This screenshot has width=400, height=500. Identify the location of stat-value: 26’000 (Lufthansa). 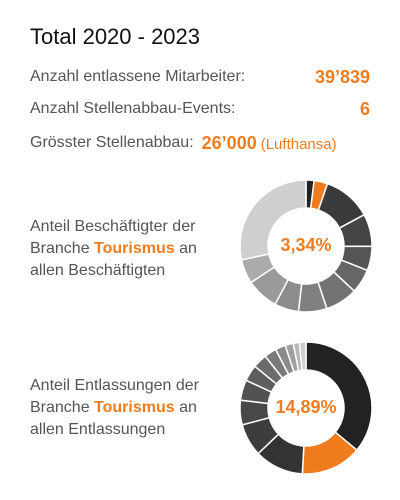
(269, 143).